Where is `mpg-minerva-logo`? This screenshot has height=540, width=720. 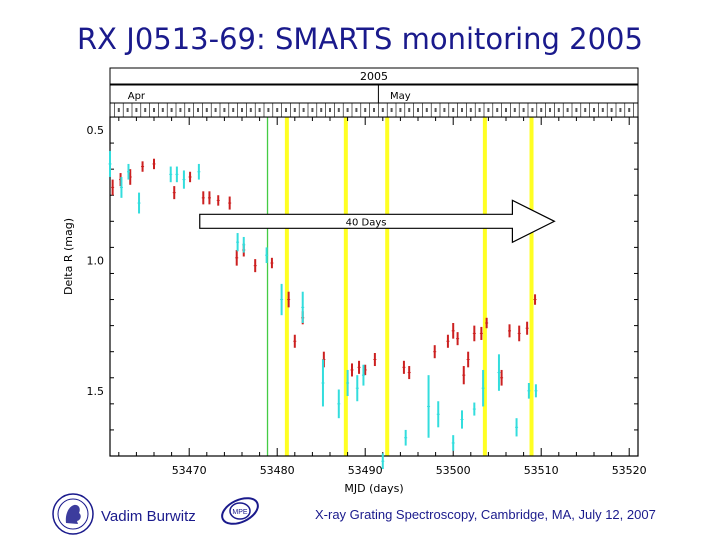
mpg-minerva-logo is located at coordinates (73, 516).